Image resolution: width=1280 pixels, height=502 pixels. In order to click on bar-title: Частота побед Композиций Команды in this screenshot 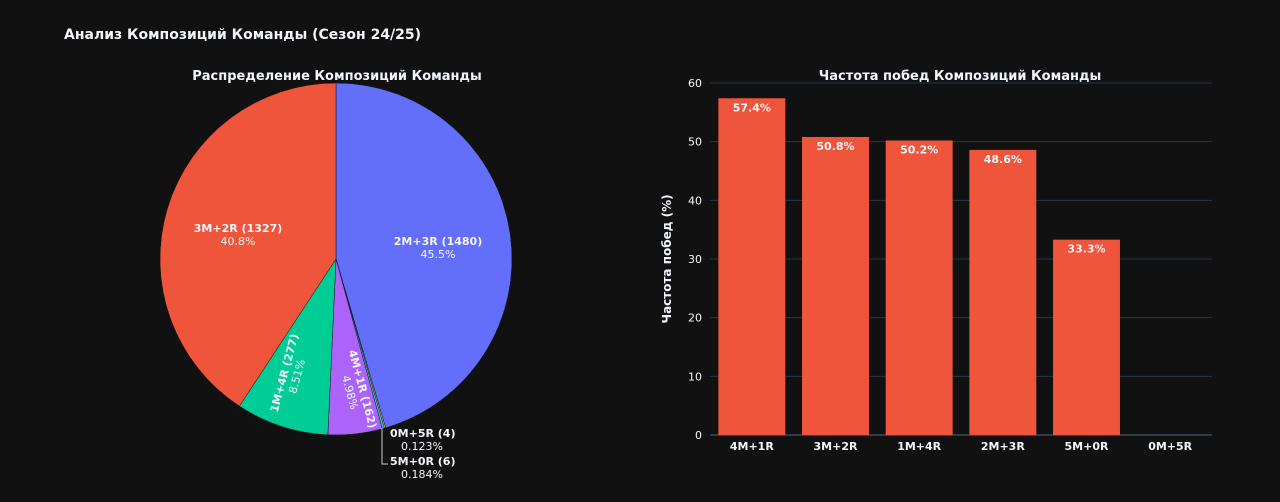, I will do `click(960, 76)`.